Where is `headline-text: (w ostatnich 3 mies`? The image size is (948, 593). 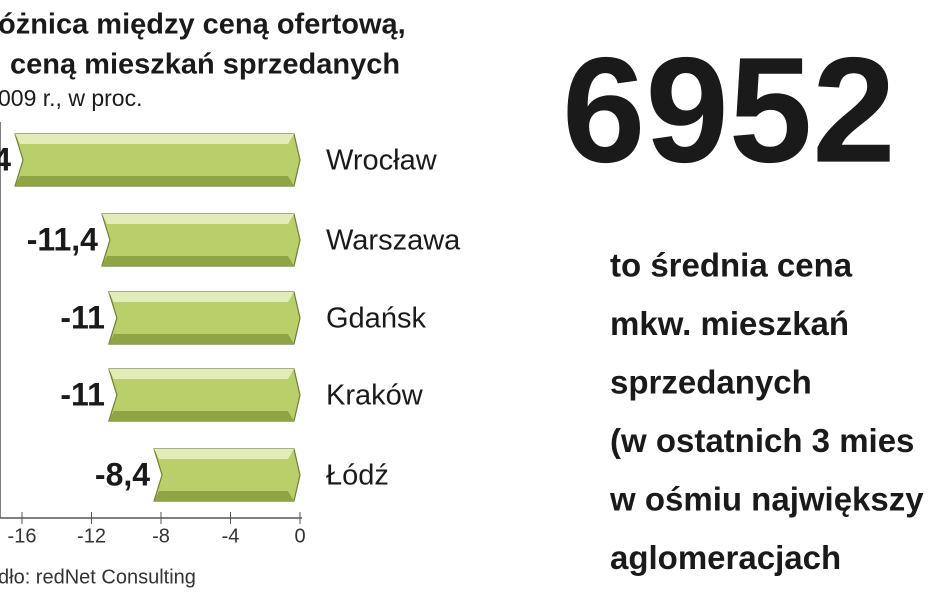 headline-text: (w ostatnich 3 mies is located at coordinates (762, 440).